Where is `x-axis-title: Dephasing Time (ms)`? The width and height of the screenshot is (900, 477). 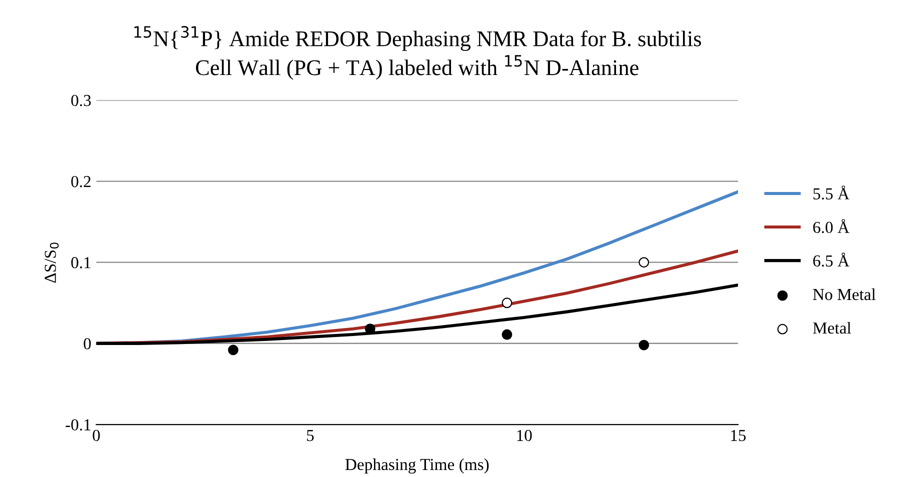 x-axis-title: Dephasing Time (ms) is located at coordinates (417, 466).